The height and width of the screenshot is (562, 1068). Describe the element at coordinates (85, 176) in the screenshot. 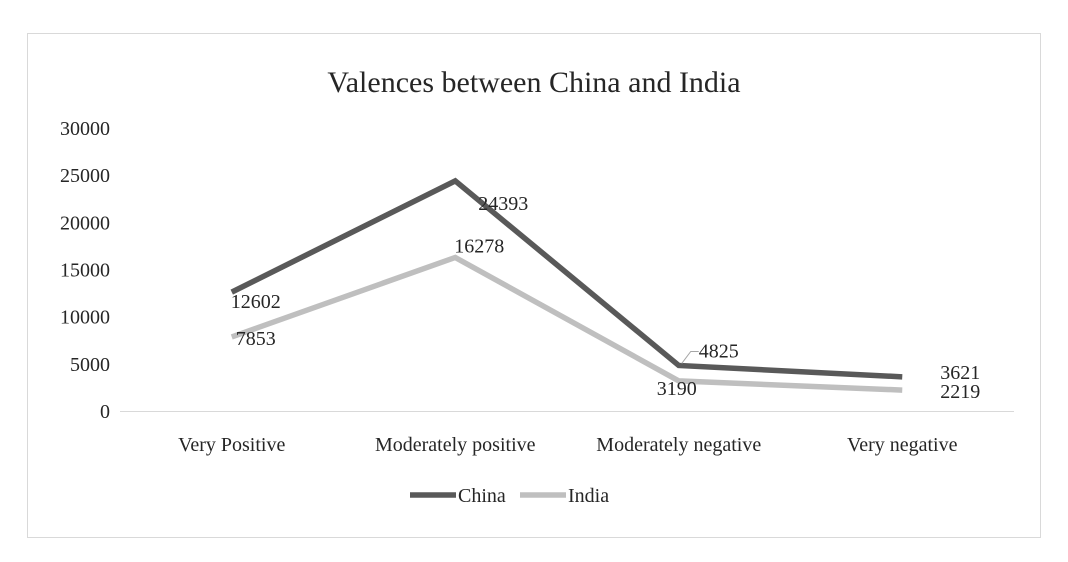

I see `y-tick-label: 25000` at that location.